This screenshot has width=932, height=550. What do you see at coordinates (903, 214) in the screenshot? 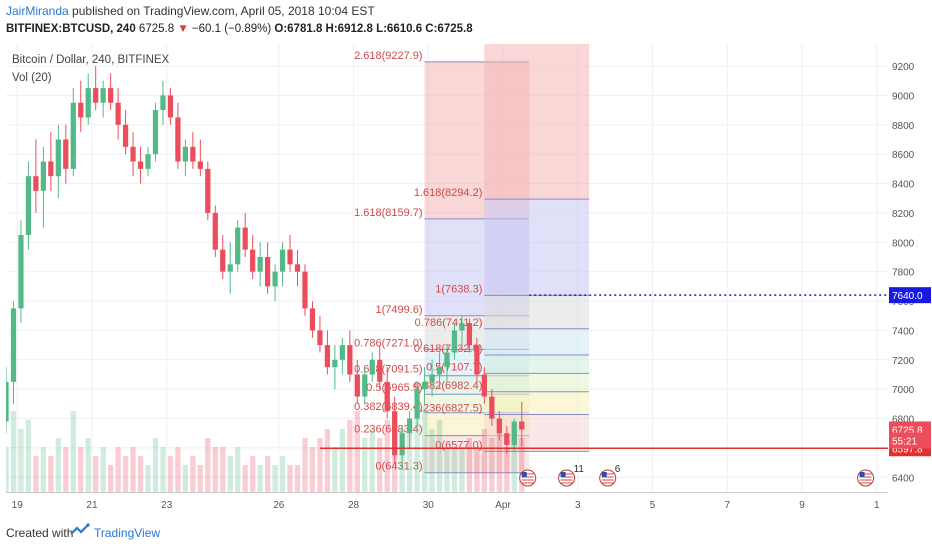
I see `price-tick-label: 8200` at bounding box center [903, 214].